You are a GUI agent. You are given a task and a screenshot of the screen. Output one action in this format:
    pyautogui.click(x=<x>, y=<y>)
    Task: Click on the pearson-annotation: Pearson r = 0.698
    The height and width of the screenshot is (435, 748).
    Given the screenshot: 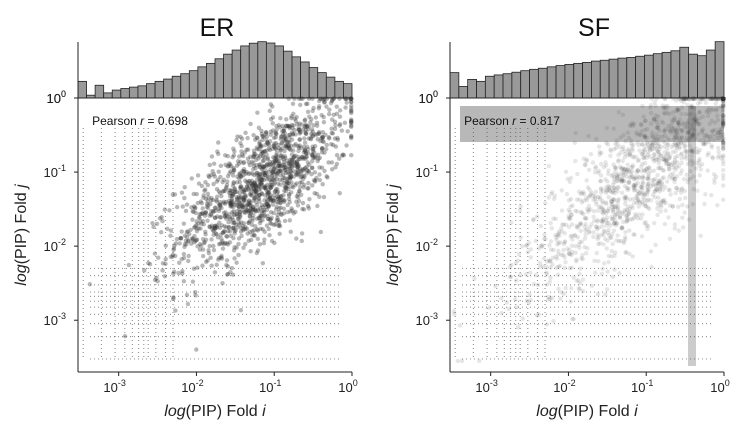 What is the action you would take?
    pyautogui.click(x=140, y=121)
    